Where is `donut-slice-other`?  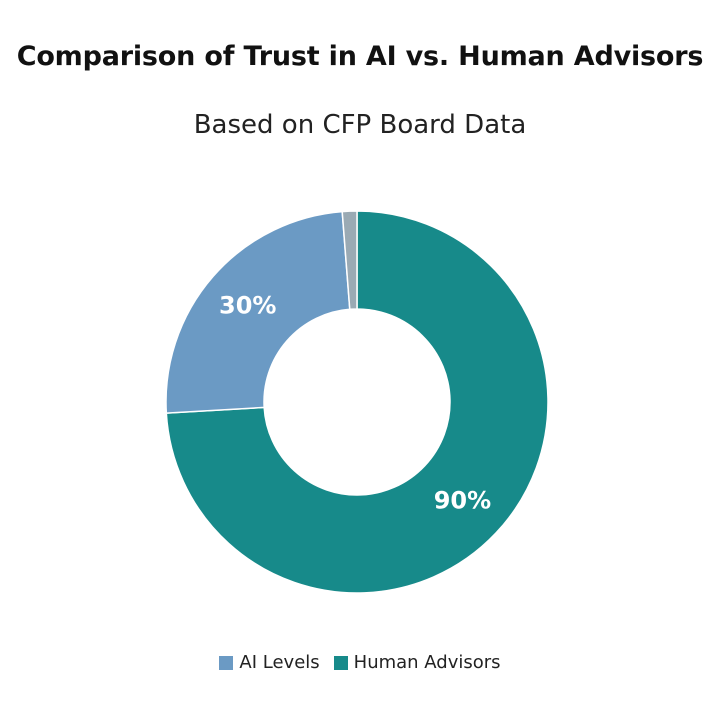
donut-slice-other is located at coordinates (349, 260).